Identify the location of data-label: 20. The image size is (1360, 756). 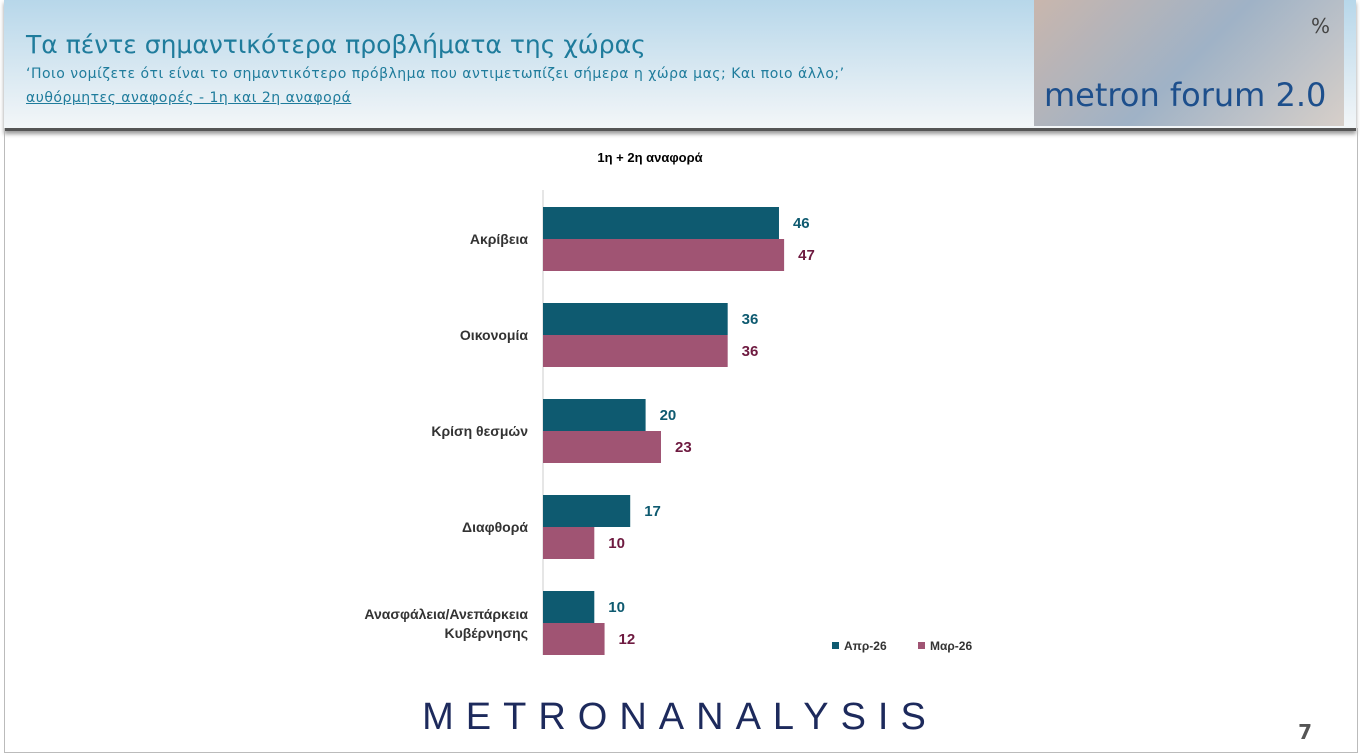
(668, 415).